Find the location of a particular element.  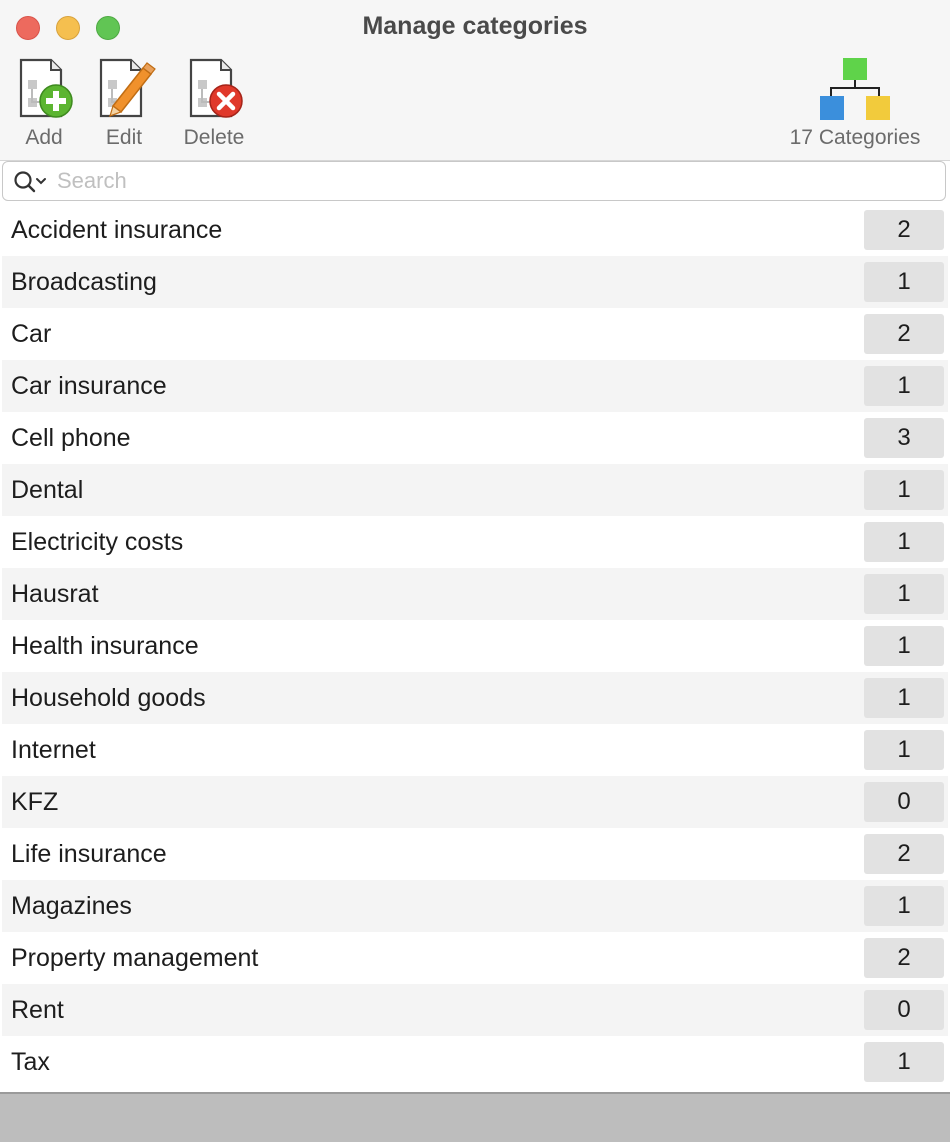

category-row: Car insurance 1 is located at coordinates (475, 386).